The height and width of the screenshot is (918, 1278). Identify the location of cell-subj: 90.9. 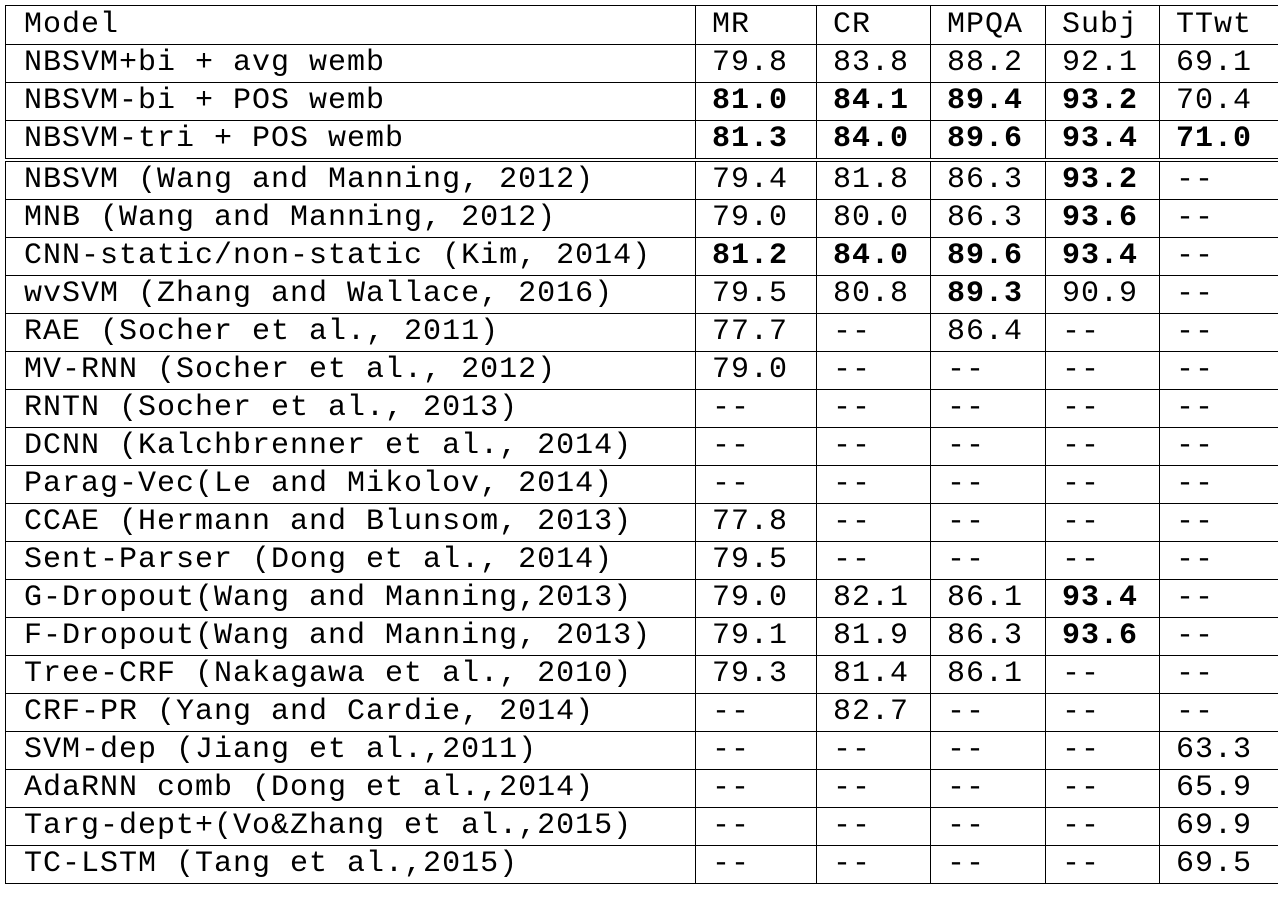
(1102, 294).